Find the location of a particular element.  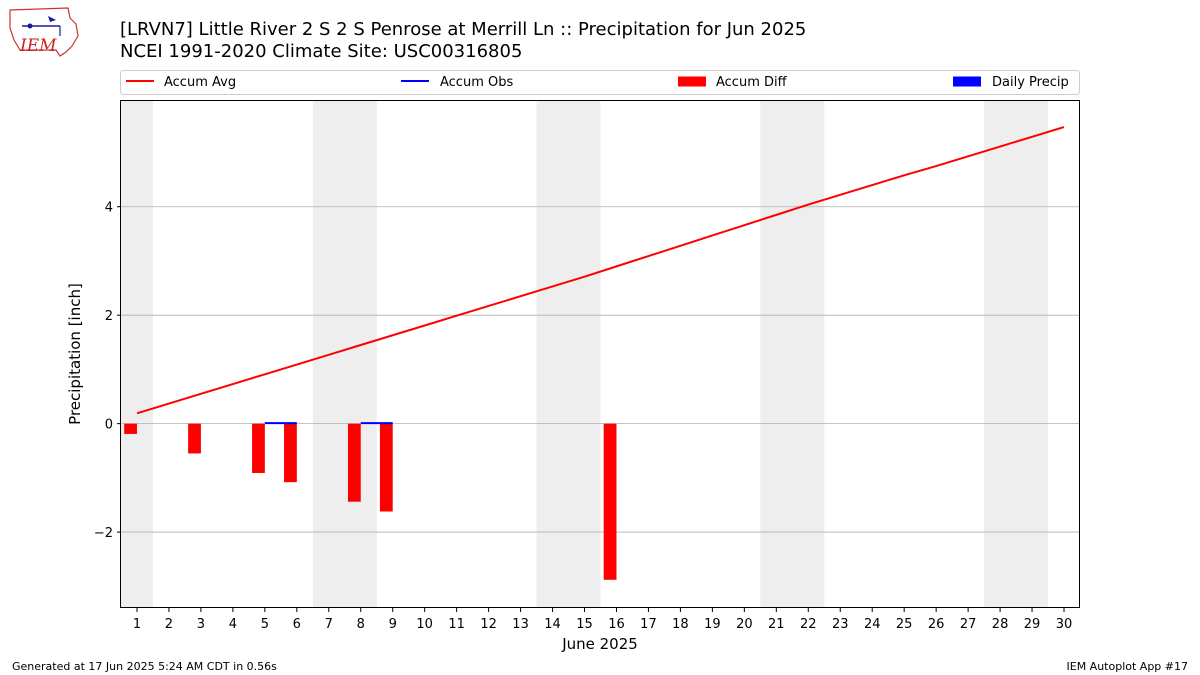

x-tick-label: 7 is located at coordinates (329, 624).